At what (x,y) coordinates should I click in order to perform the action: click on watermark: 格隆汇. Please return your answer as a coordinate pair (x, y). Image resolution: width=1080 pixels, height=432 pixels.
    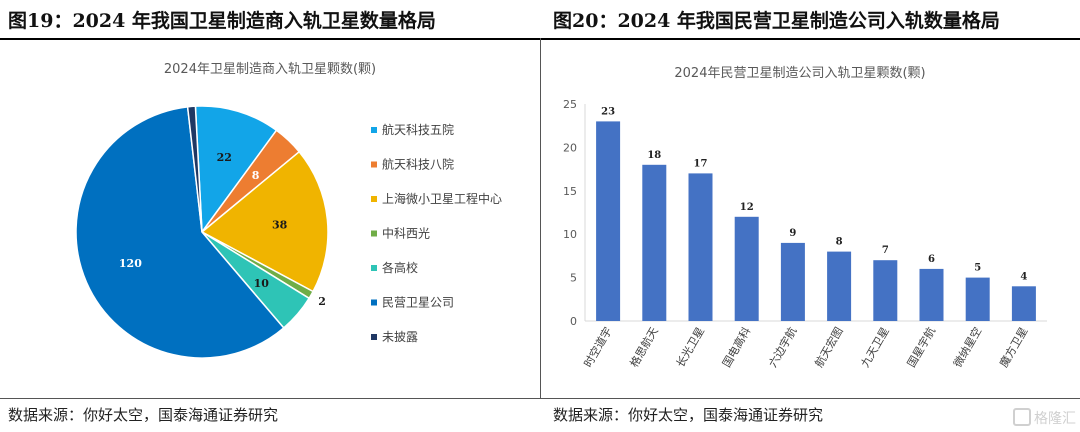
    Looking at the image, I should click on (1044, 418).